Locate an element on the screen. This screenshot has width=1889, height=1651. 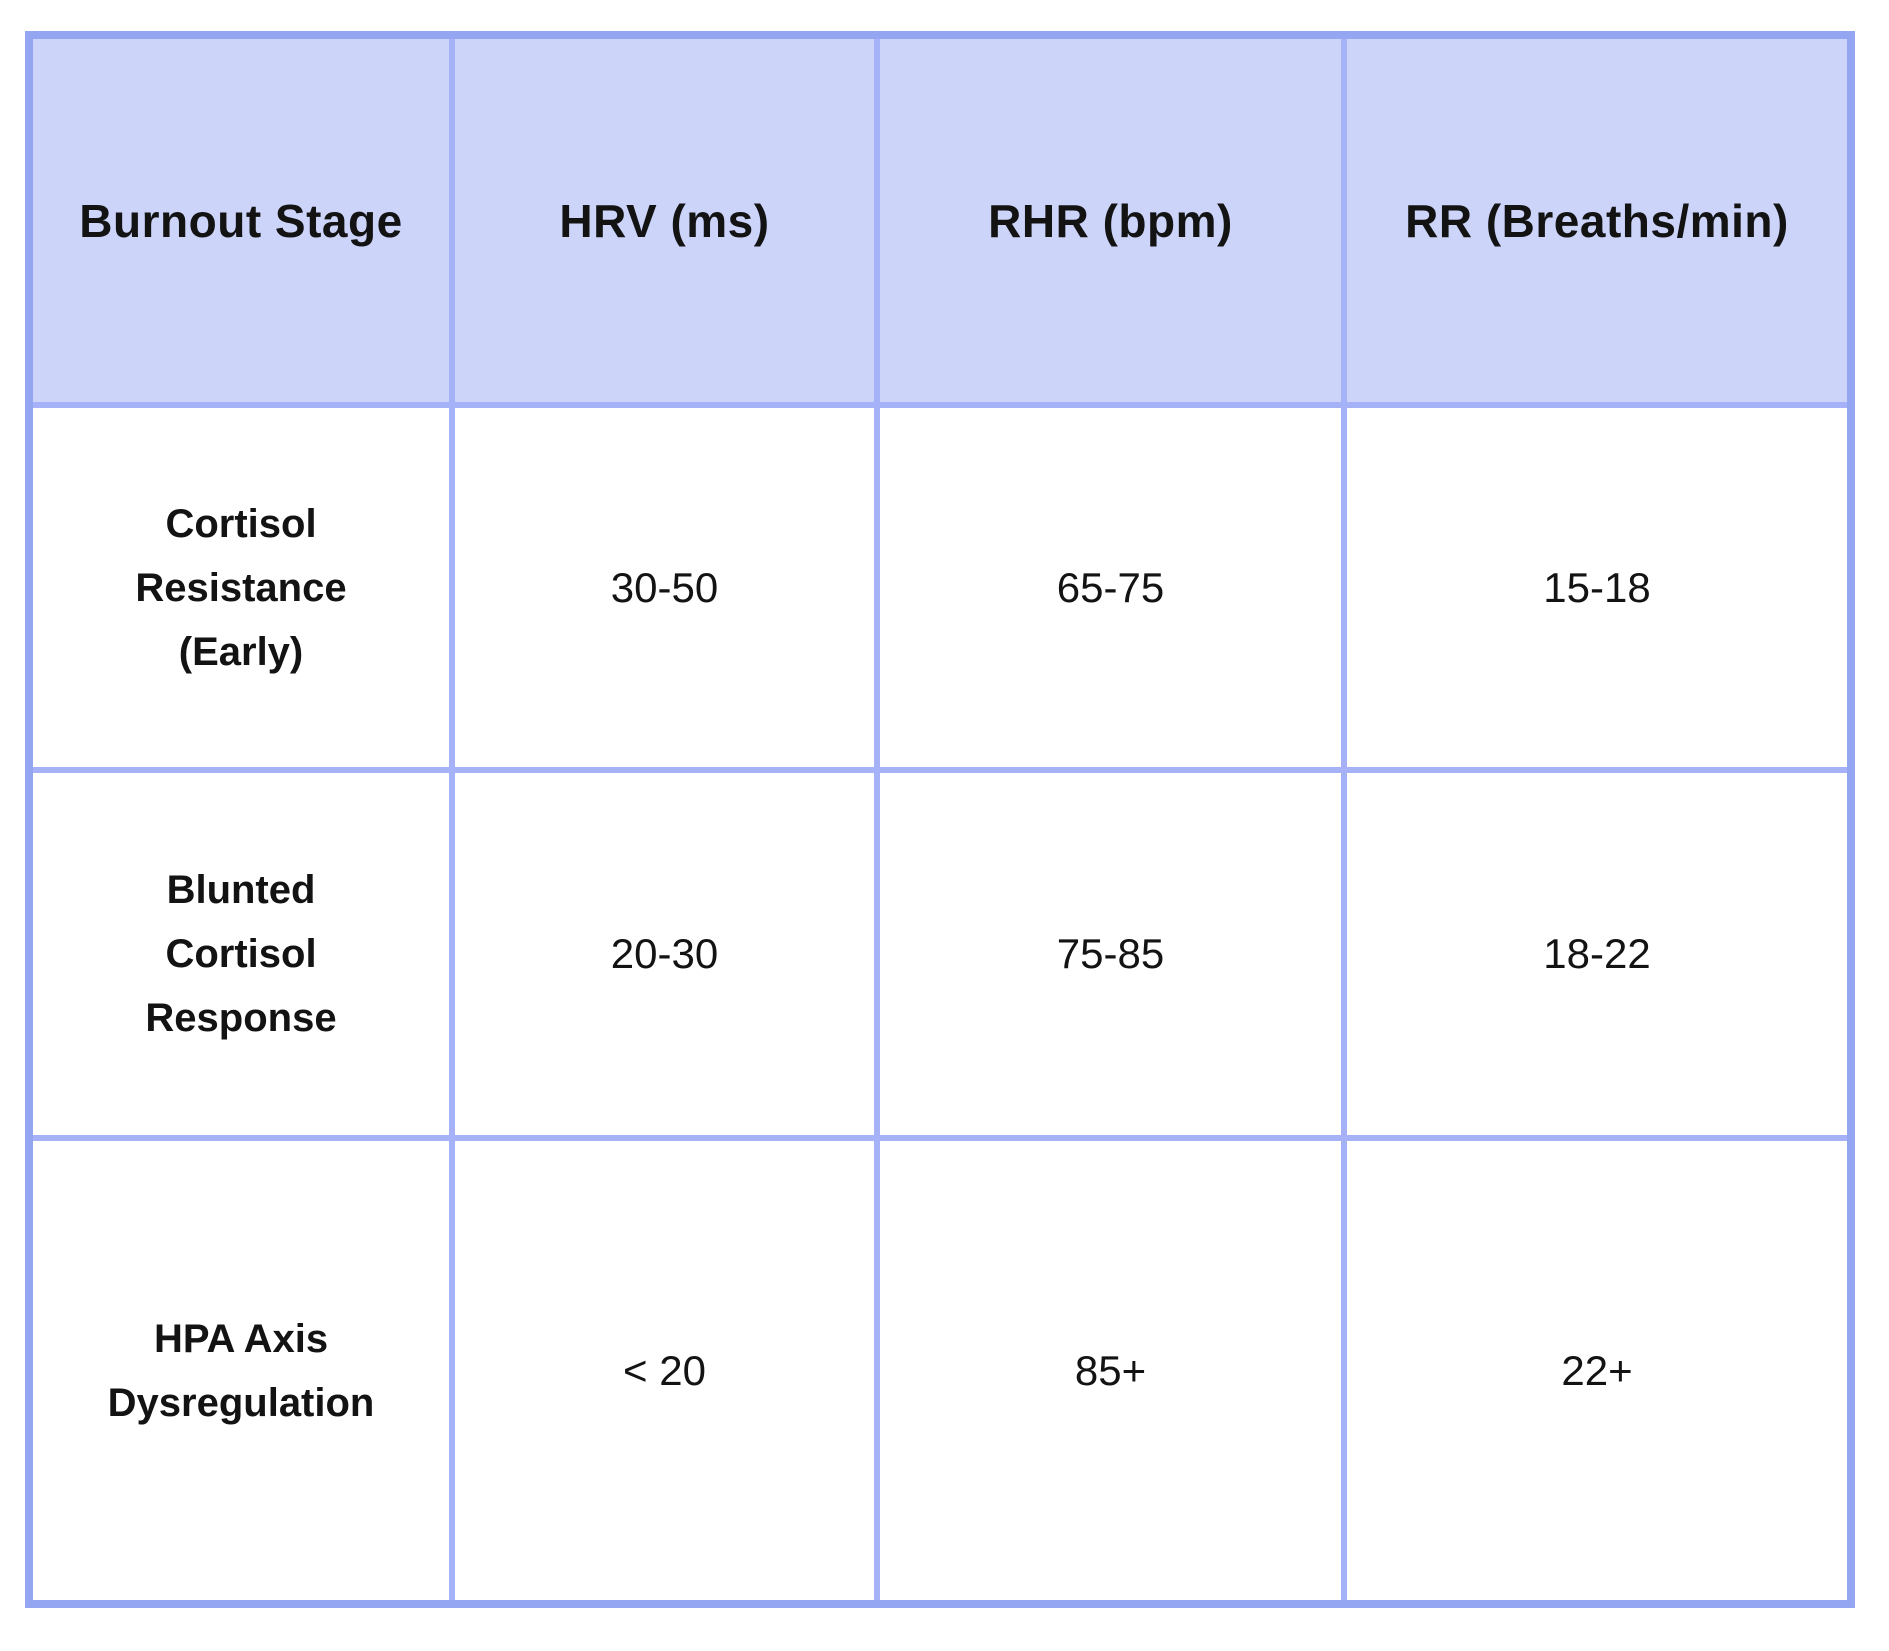
rr-value-cell: 18-22 is located at coordinates (1597, 954).